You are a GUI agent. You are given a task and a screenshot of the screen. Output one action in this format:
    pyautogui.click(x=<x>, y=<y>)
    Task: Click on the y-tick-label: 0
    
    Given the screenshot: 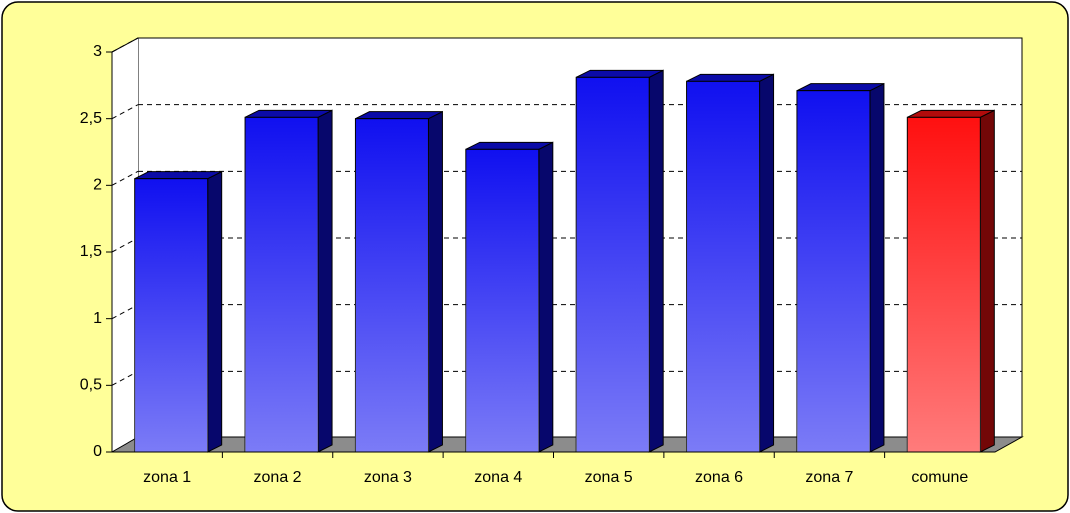 What is the action you would take?
    pyautogui.click(x=97, y=451)
    